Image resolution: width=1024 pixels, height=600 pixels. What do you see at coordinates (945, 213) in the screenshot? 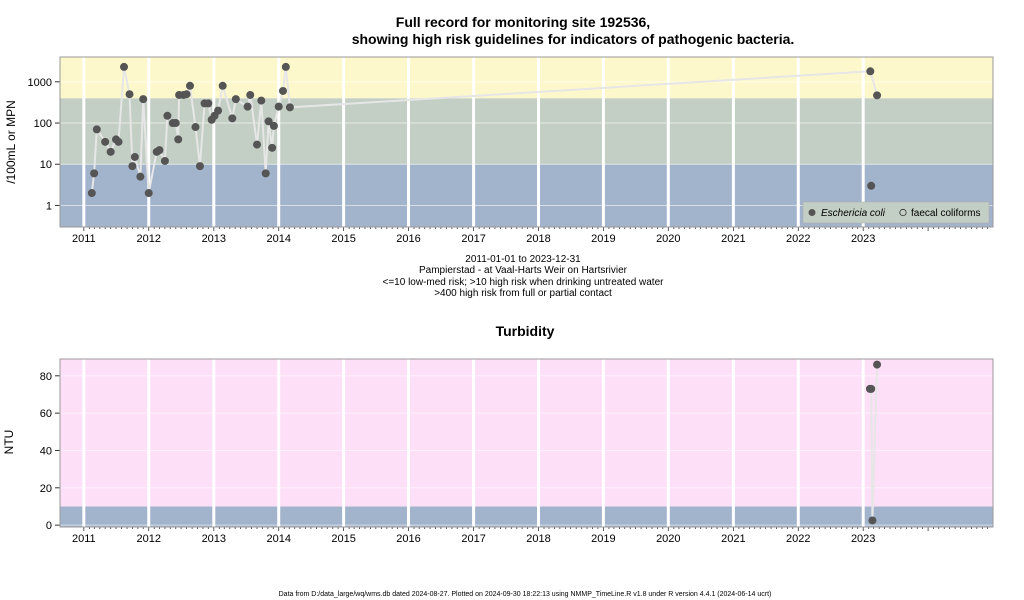
I see `legend-faecal-label: faecal coliforms` at bounding box center [945, 213].